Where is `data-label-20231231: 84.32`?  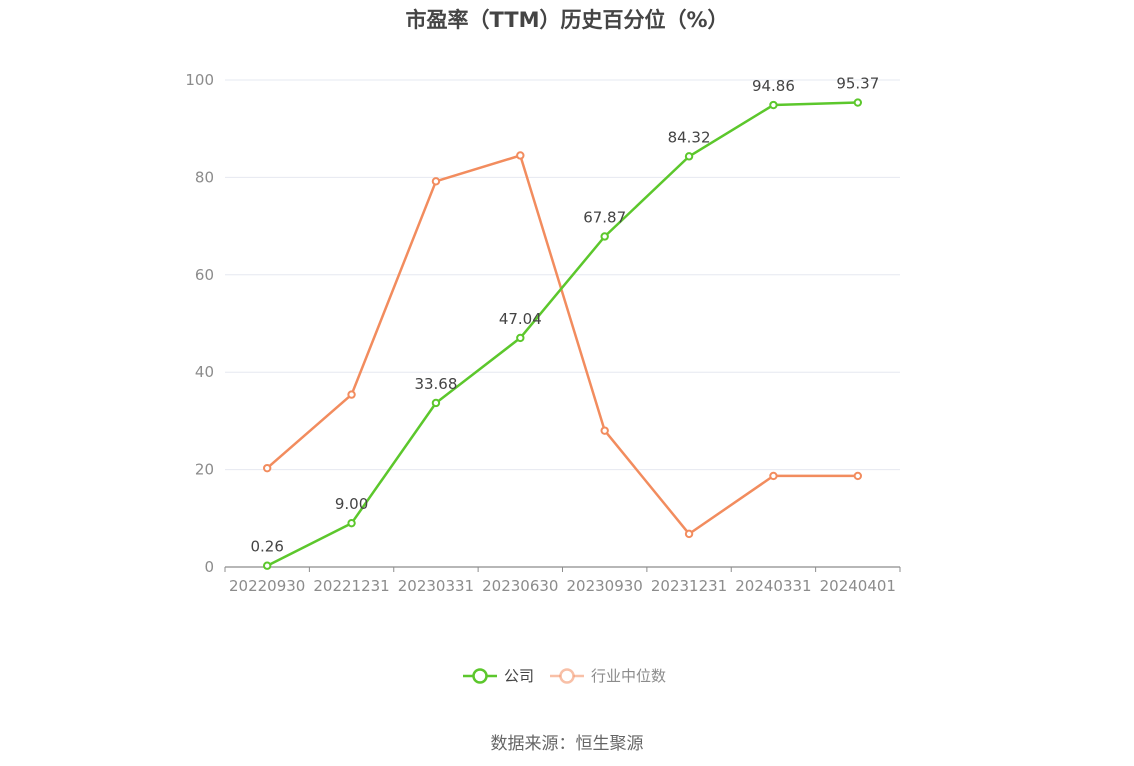
data-label-20231231: 84.32 is located at coordinates (689, 137).